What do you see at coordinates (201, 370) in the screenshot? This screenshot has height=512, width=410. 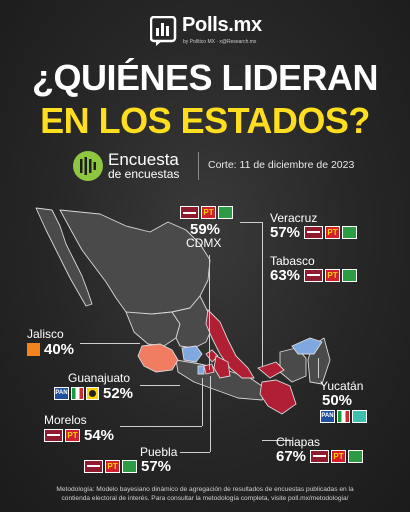 I see `queretaro-region` at bounding box center [201, 370].